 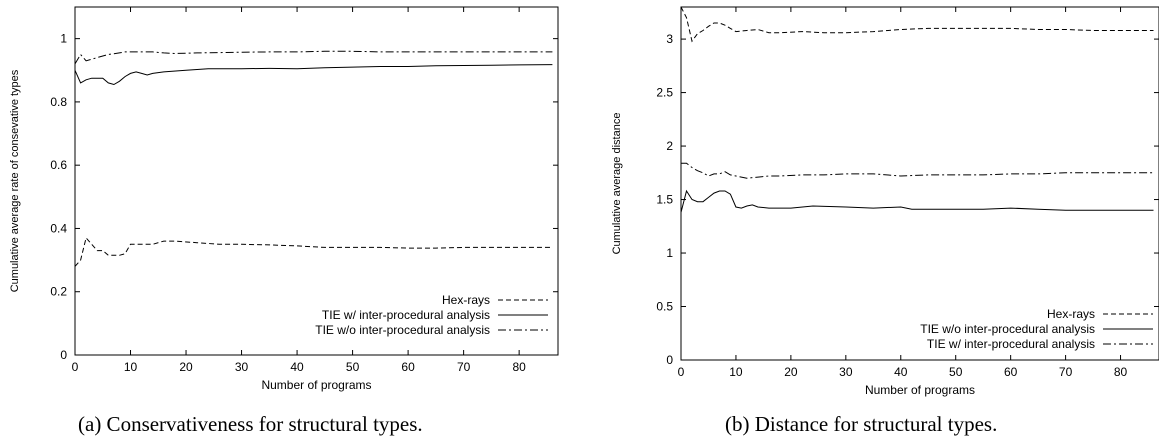 I want to click on y-tick-label: 0.8, so click(x=58, y=102).